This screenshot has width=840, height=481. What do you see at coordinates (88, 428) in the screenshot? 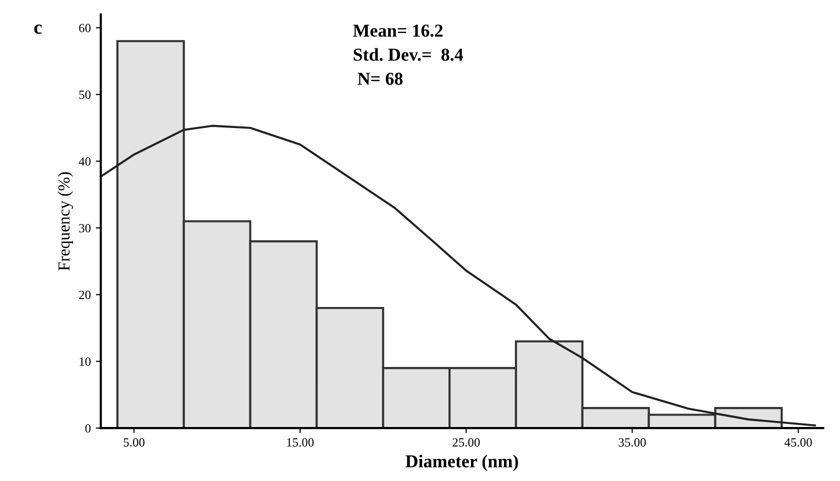
I see `y-tick-label: 0` at bounding box center [88, 428].